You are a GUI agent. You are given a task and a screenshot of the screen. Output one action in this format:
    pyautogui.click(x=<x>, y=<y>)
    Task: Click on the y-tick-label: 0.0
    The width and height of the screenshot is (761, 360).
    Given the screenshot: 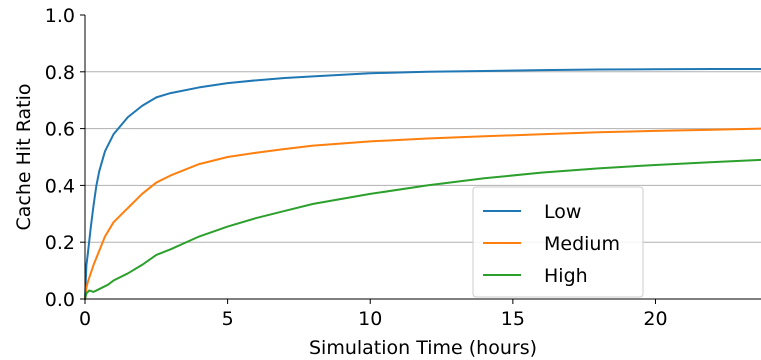 What is the action you would take?
    pyautogui.click(x=60, y=300)
    